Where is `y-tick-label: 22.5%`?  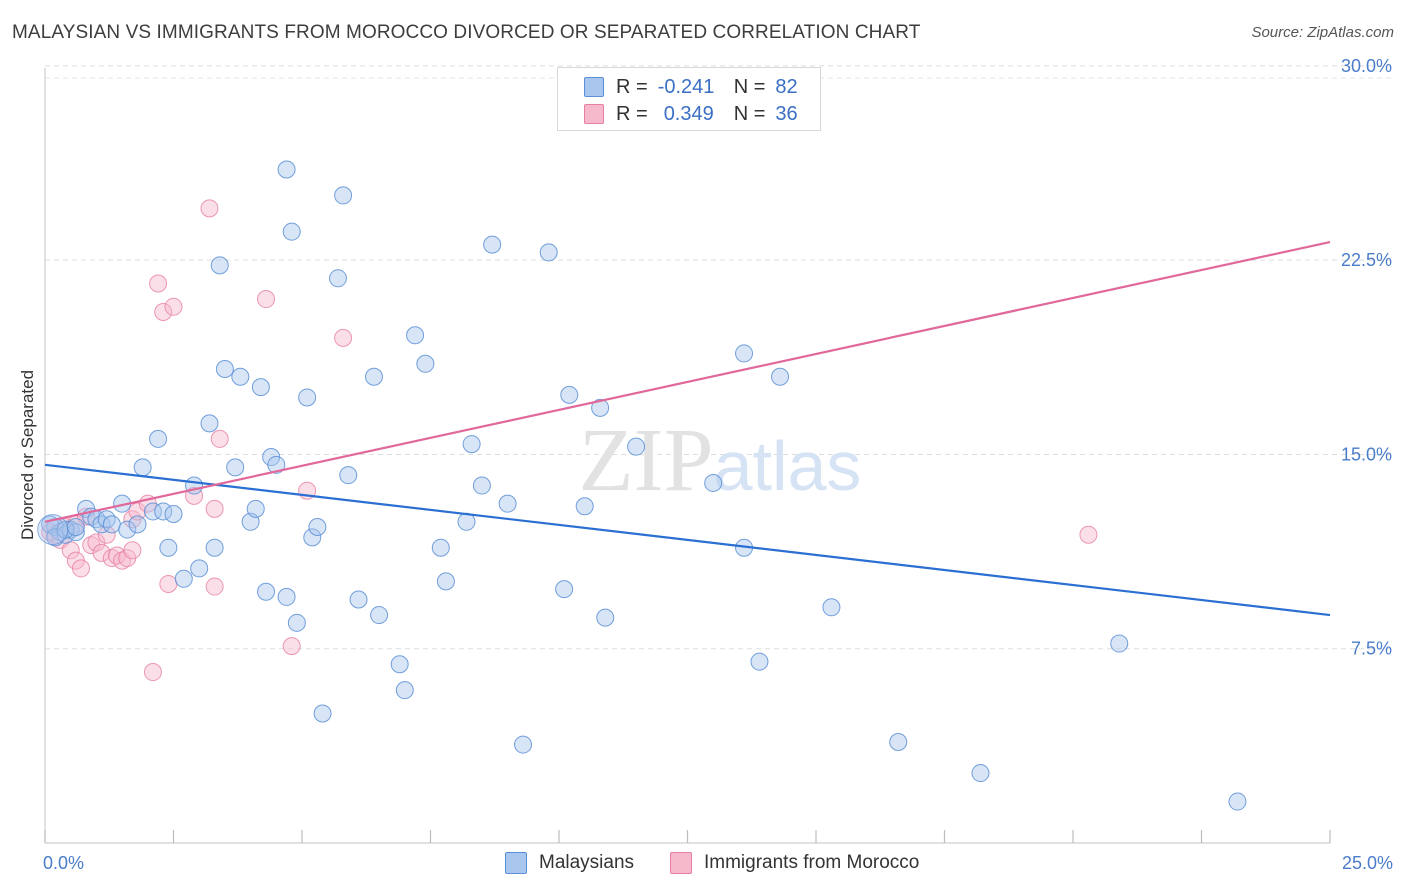
y-tick-label: 22.5% is located at coordinates (1366, 260).